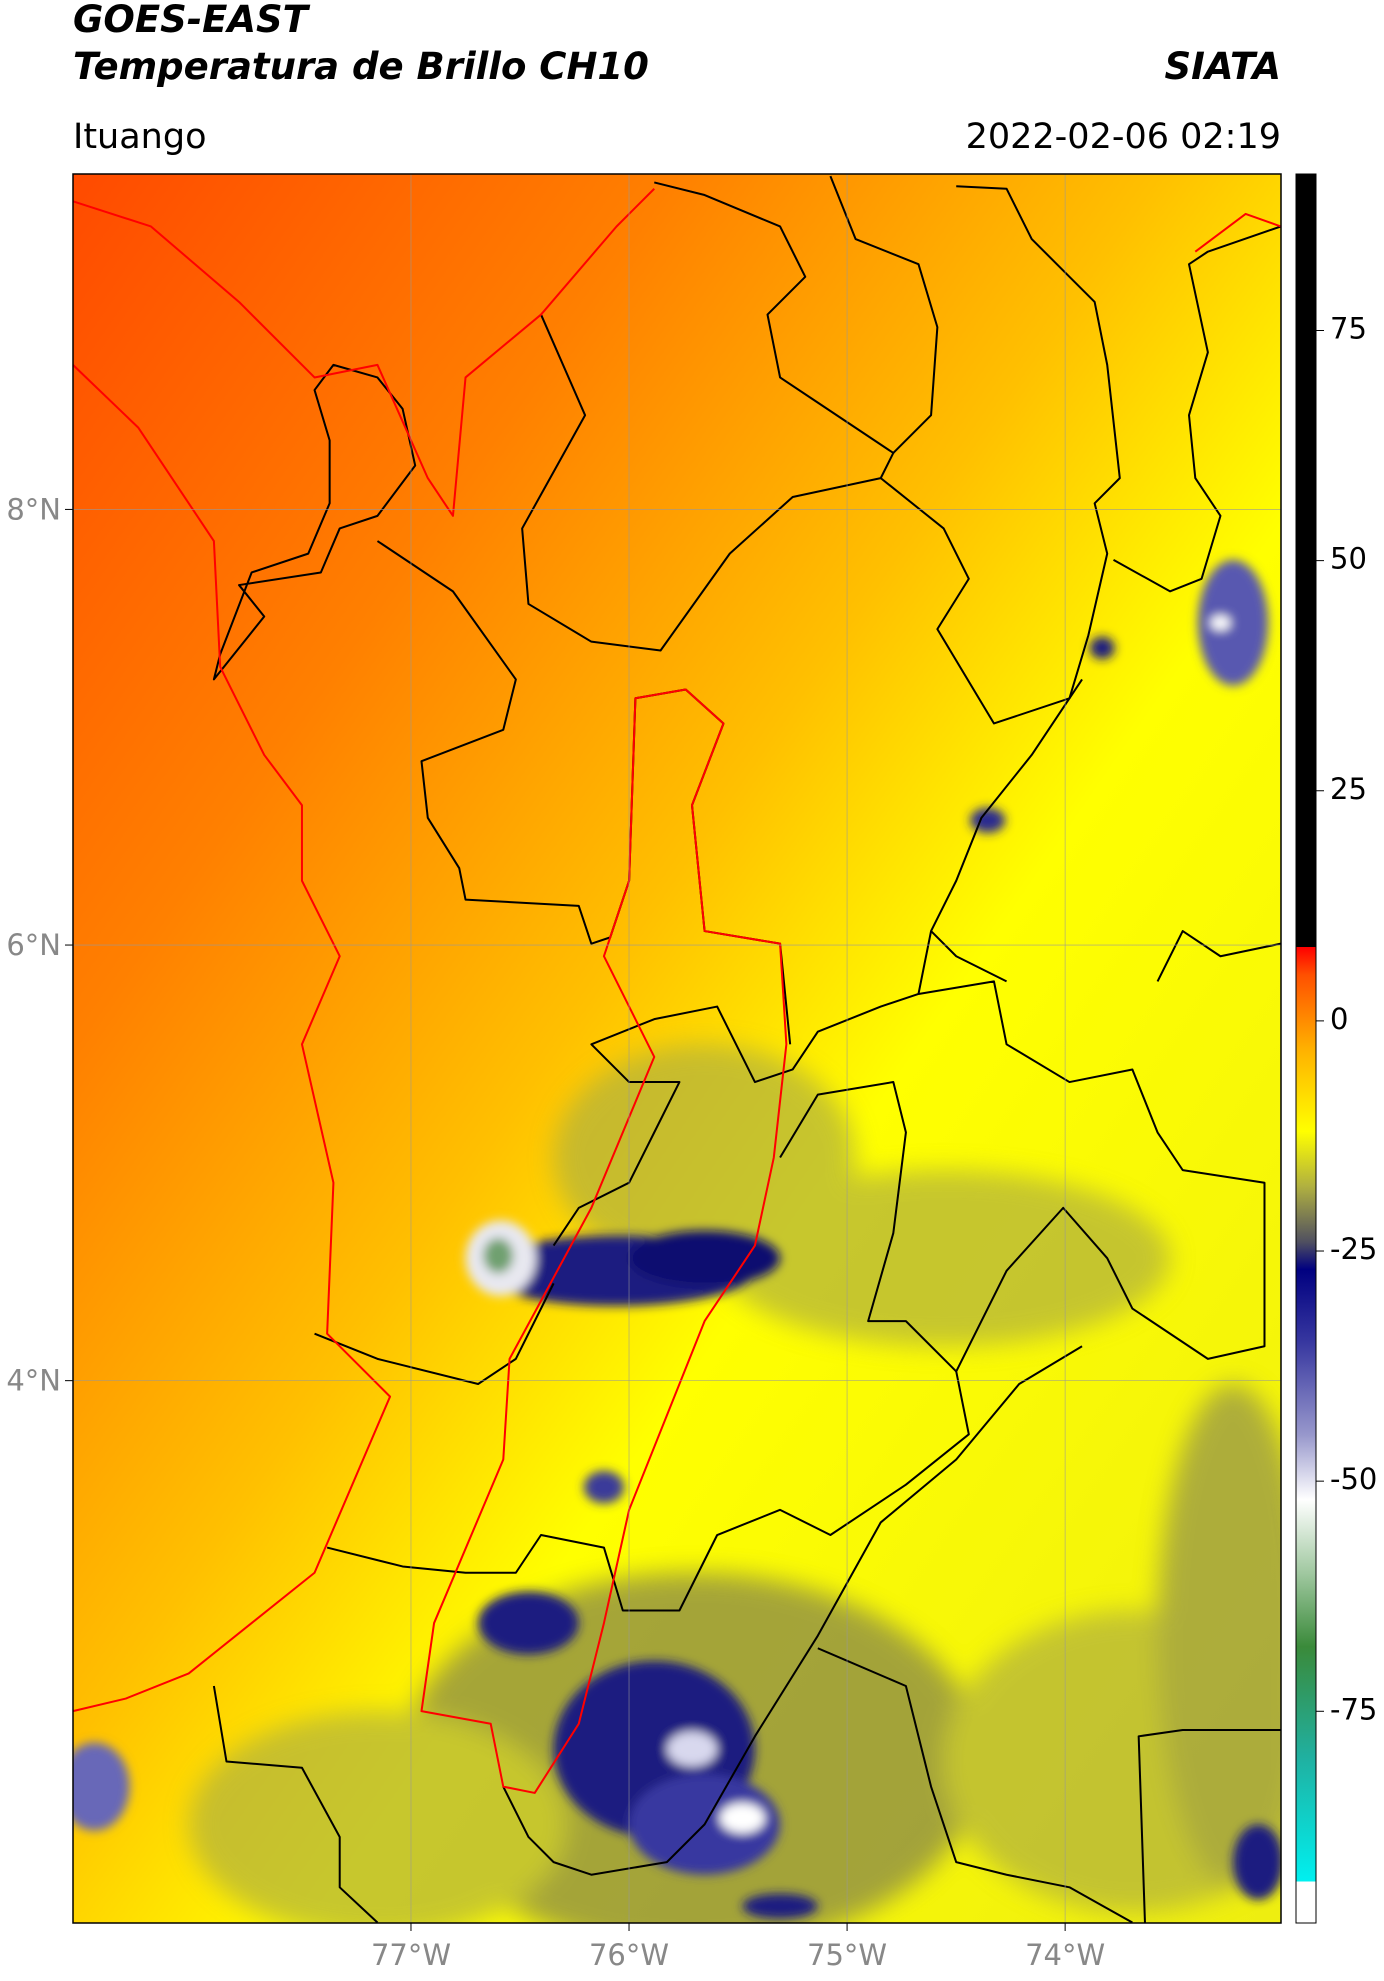  Describe the element at coordinates (1306, 1048) in the screenshot. I see `colorbar` at that location.